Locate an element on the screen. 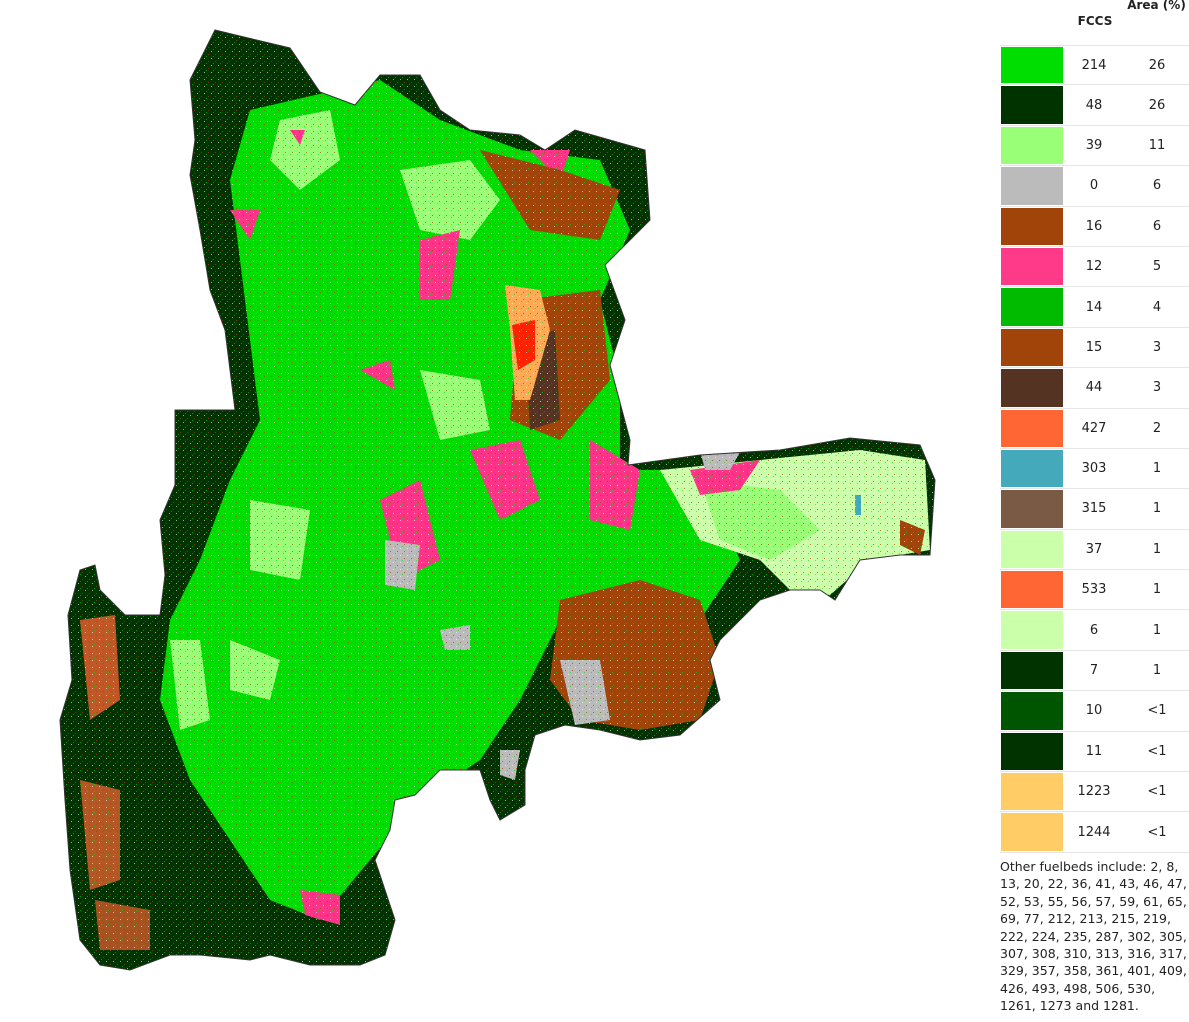 This screenshot has height=1022, width=1189. legend-row: 48 26 is located at coordinates (1094, 105).